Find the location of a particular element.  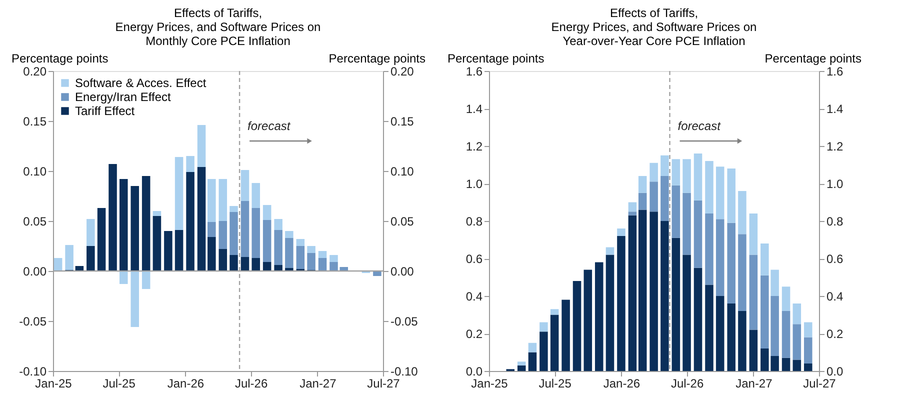

y2-tick-label: 1.2 is located at coordinates (835, 147).